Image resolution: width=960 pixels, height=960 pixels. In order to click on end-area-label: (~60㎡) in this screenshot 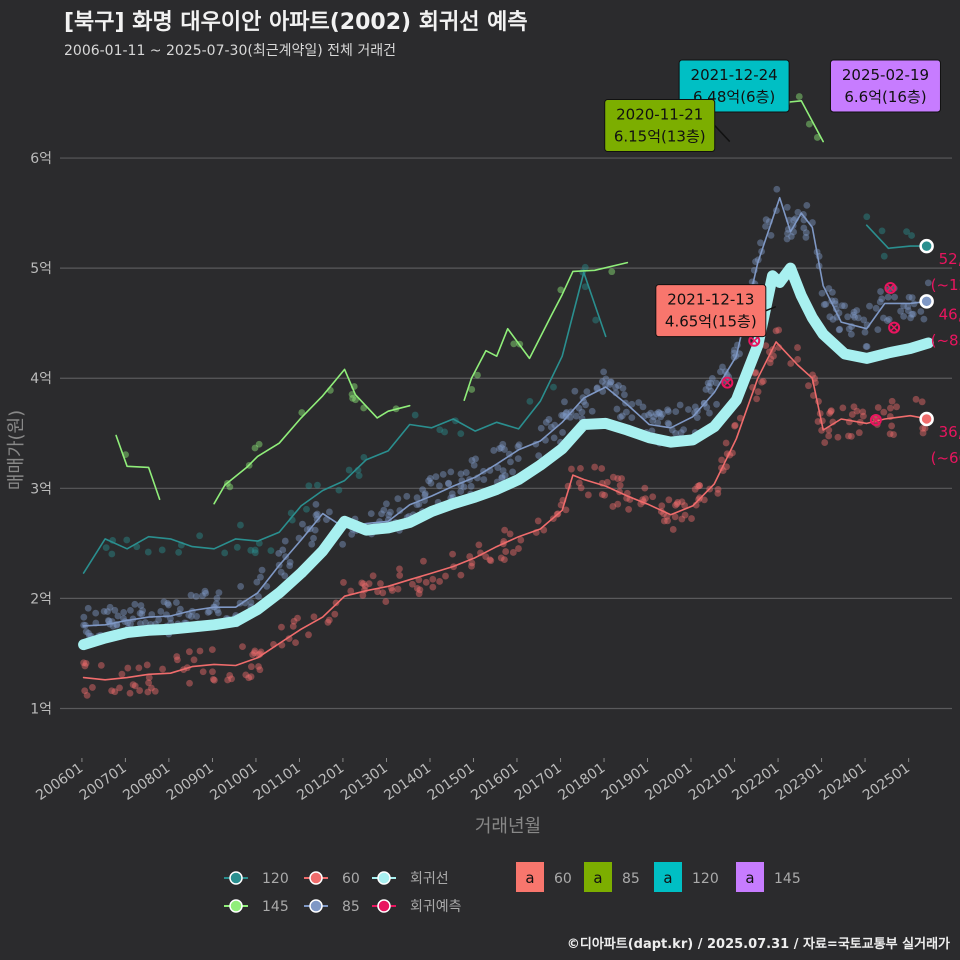, I will do `click(945, 458)`.